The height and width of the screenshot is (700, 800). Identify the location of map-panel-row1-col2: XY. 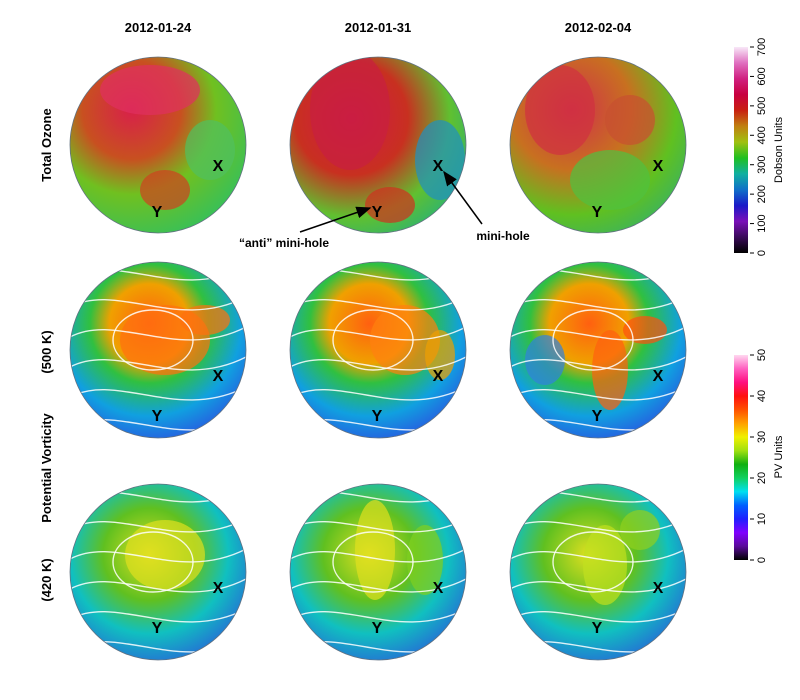
(378, 145).